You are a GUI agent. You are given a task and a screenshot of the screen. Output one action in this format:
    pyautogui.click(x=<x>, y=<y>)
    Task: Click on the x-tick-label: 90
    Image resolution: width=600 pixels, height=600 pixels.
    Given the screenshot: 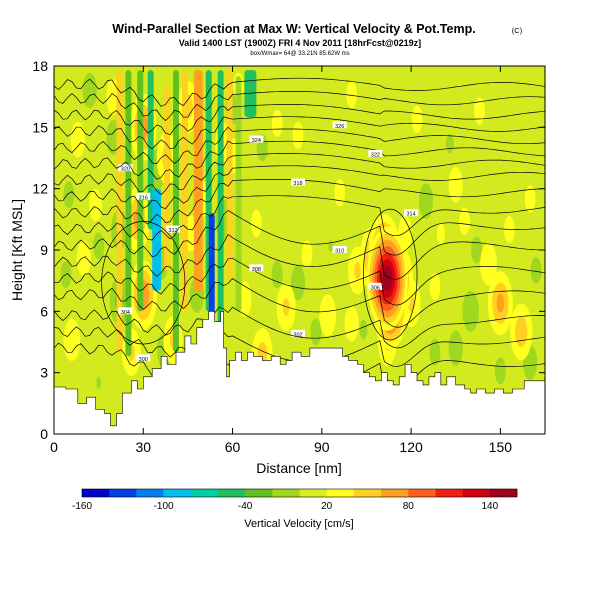 What is the action you would take?
    pyautogui.click(x=322, y=447)
    